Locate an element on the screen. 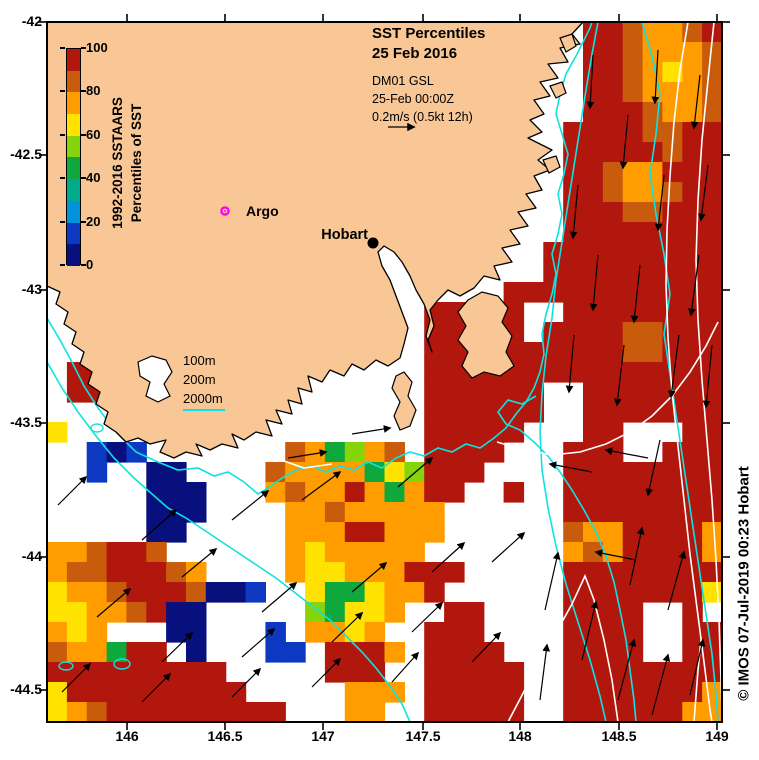 The image size is (759, 760). timestamp-utc: 25-Feb 00:00Z is located at coordinates (413, 99).